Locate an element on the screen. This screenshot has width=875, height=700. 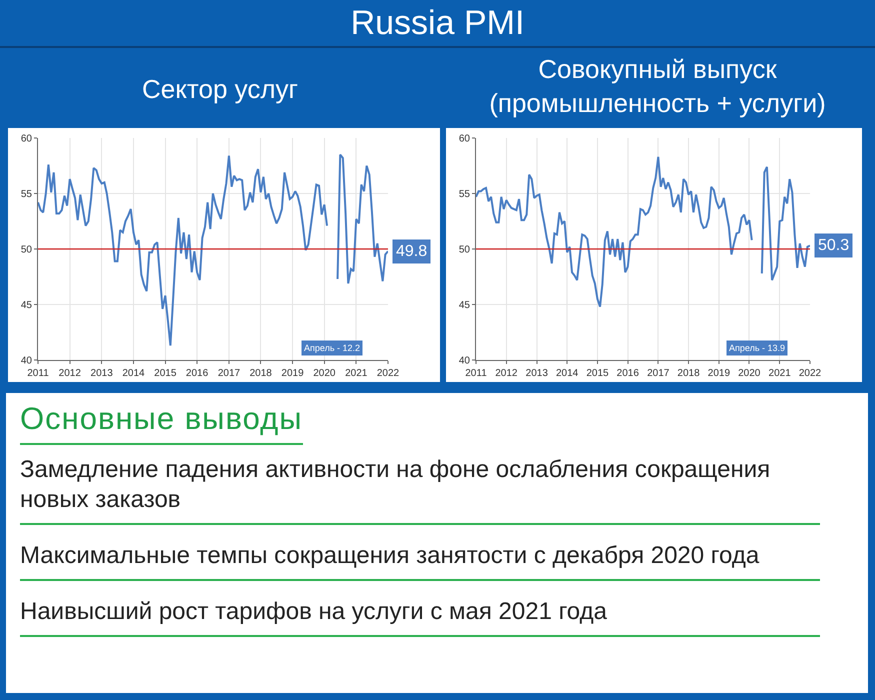
text: Замедление падения активности на фоне ослабления сокращения новых заказов is located at coordinates (396, 485).